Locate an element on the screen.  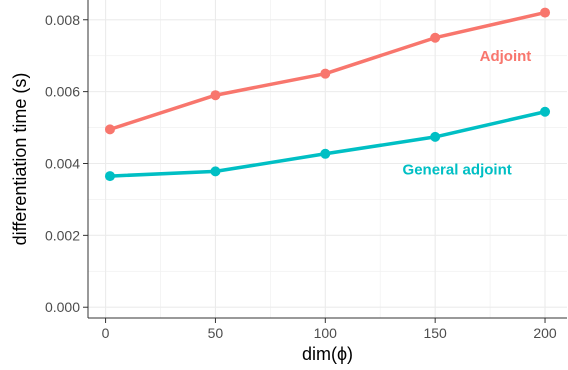
adjoint-series-label: Adjoint is located at coordinates (506, 56).